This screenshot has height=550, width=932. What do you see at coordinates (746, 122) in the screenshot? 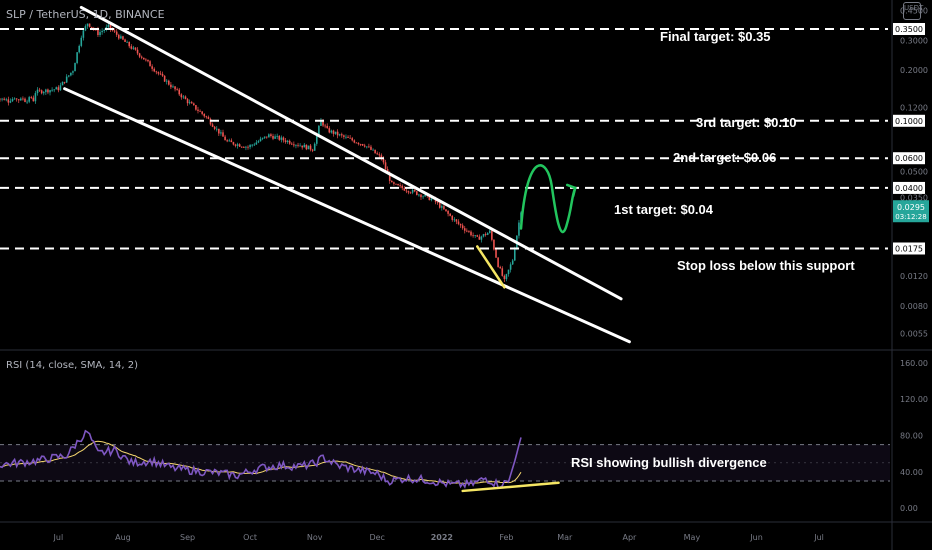
I see `target-label: 3rd target: $0.10` at bounding box center [746, 122].